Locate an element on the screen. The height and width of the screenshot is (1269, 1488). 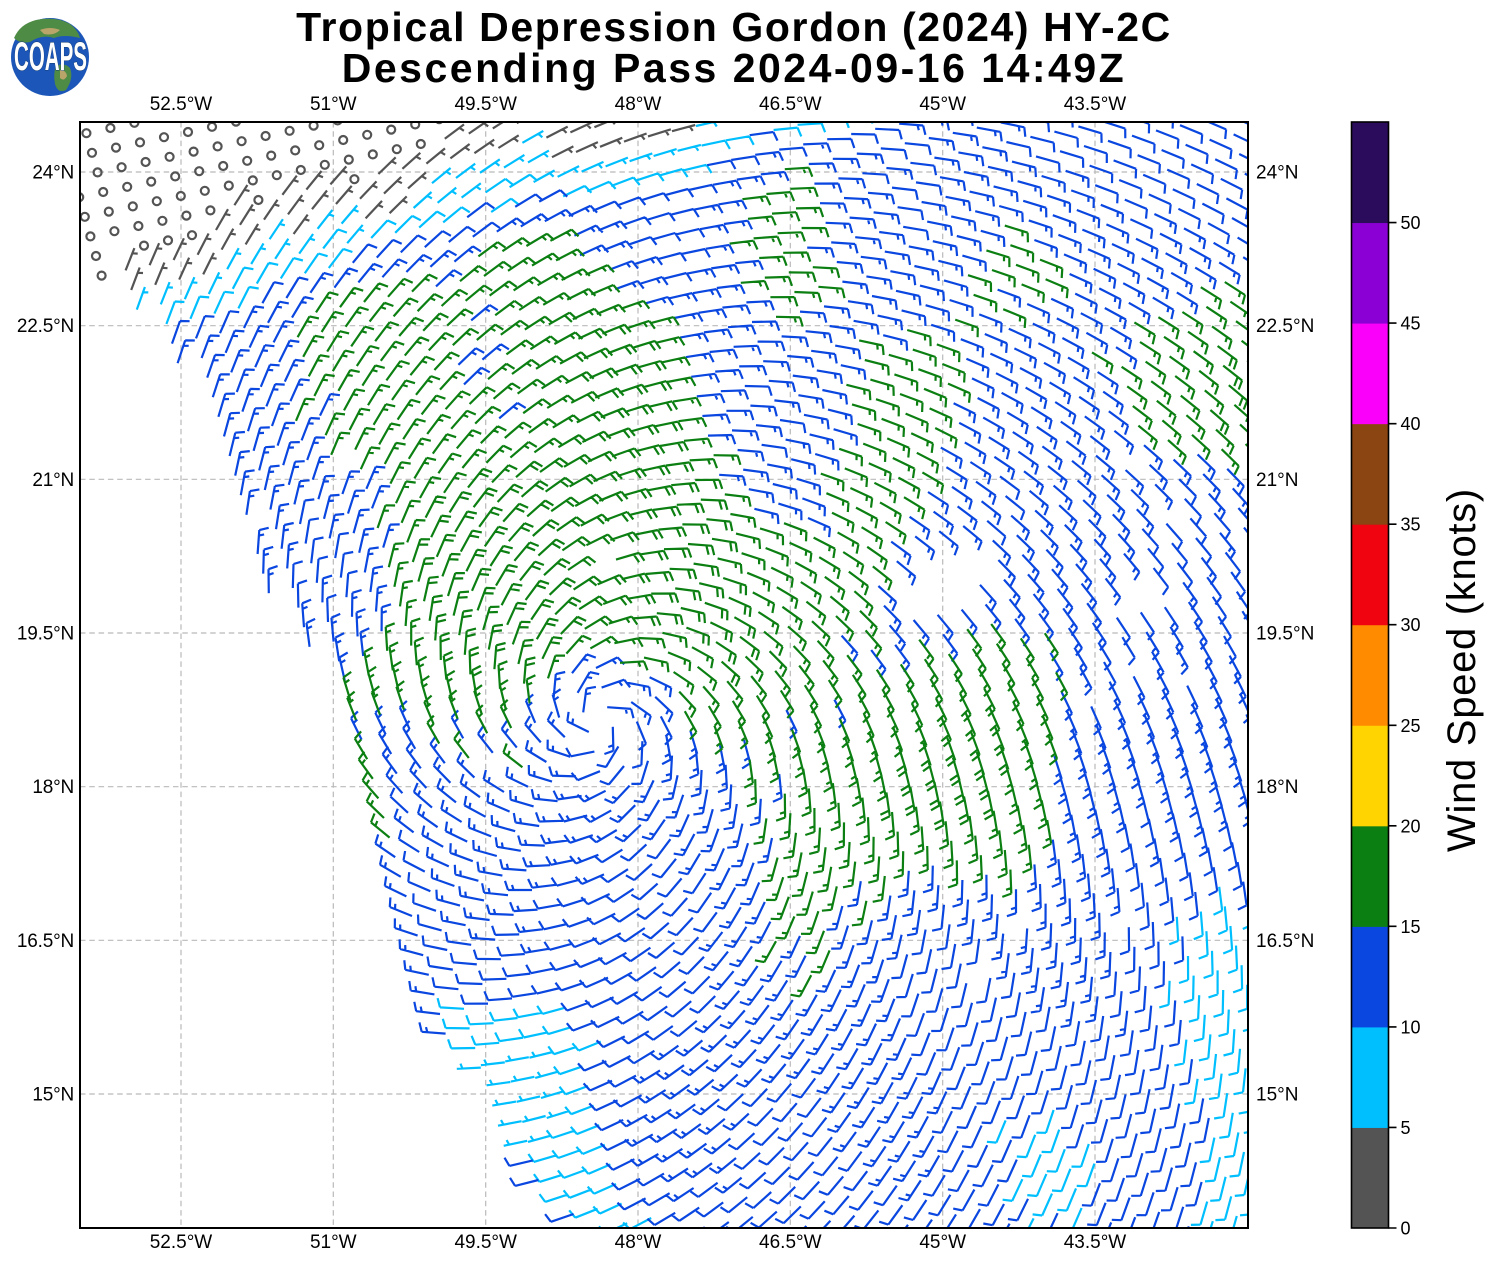
svg-text:Tropical Depression Gordon (20: Tropical Depression Gordon (2024) HY-2C is located at coordinates (734, 27).